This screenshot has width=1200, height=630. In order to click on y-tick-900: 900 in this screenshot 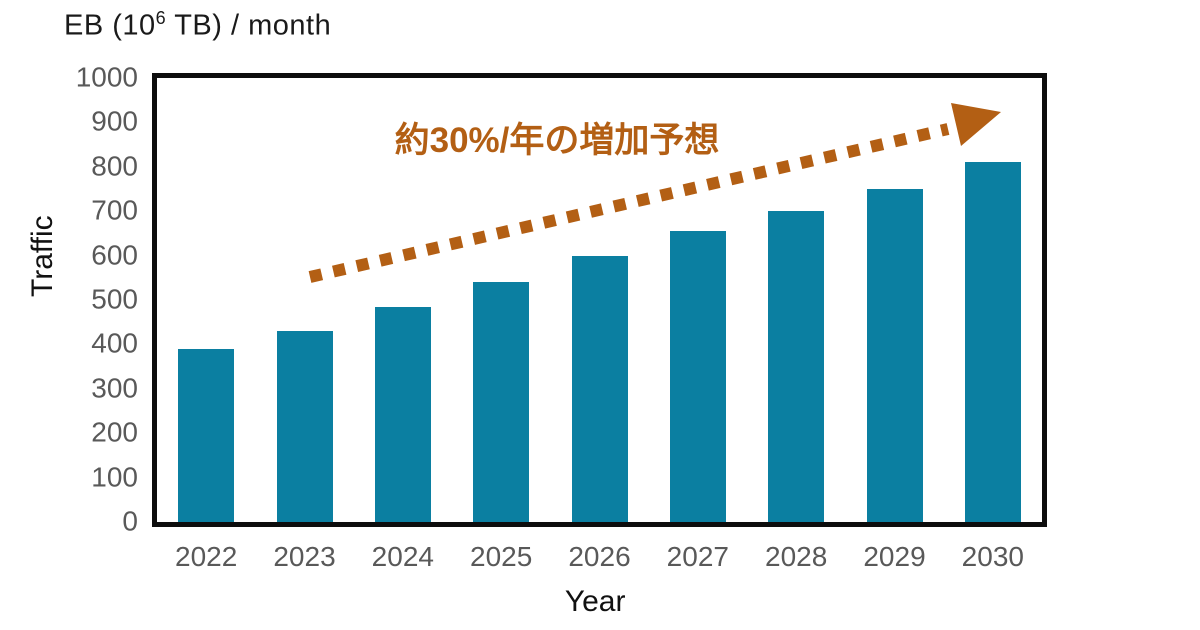, I will do `click(114, 121)`.